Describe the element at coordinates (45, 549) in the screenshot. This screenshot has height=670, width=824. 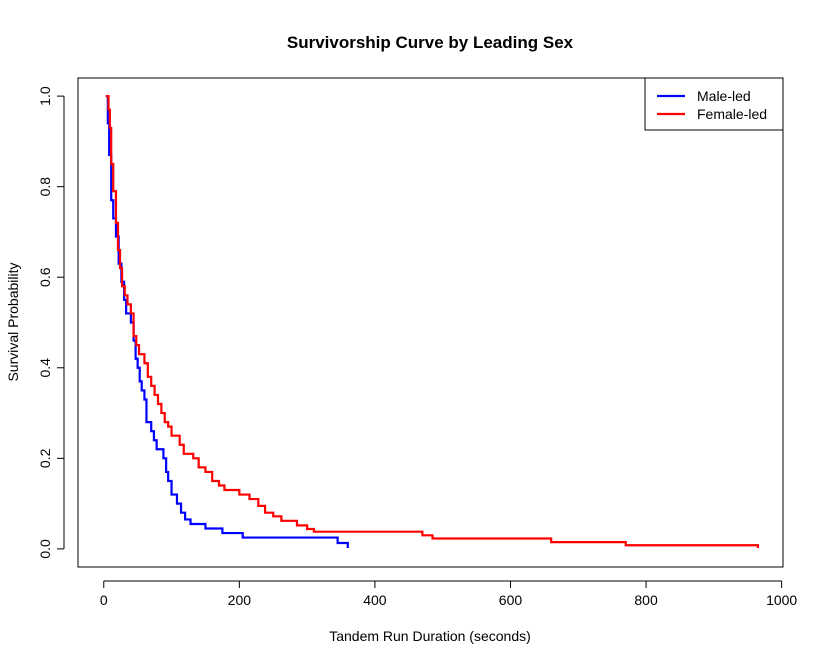
I see `y-tick-label: 0.0` at that location.